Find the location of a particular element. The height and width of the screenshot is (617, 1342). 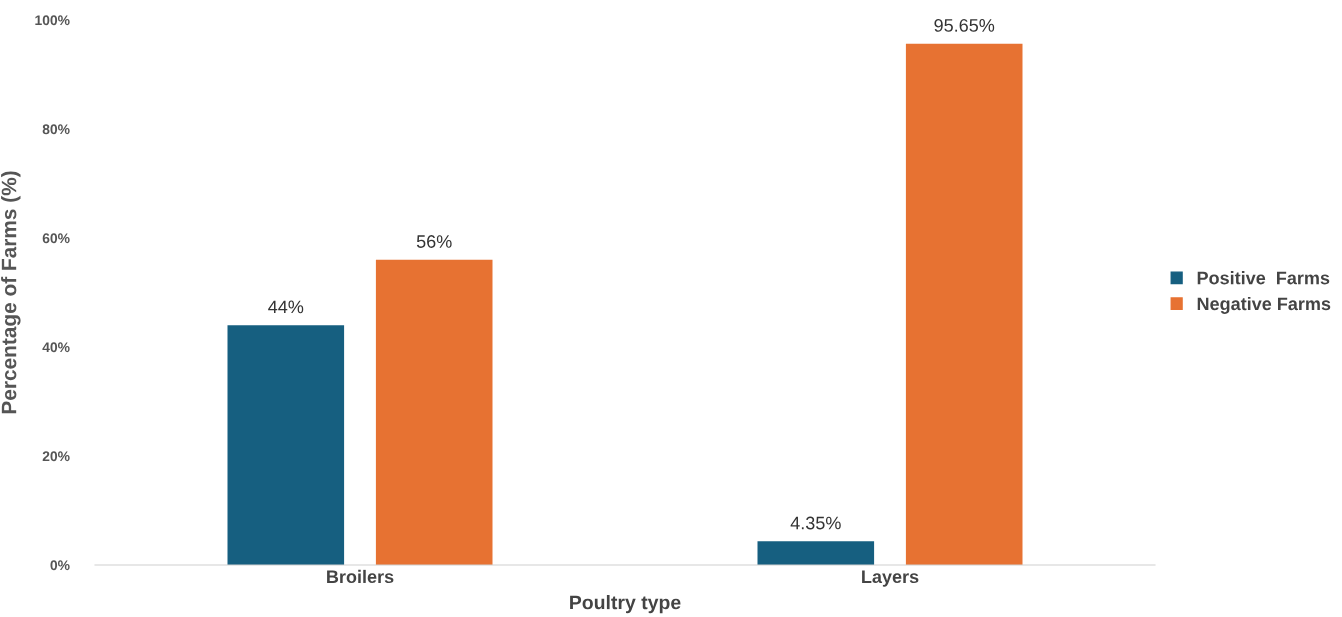

y-tick-label: 100% is located at coordinates (52, 20).